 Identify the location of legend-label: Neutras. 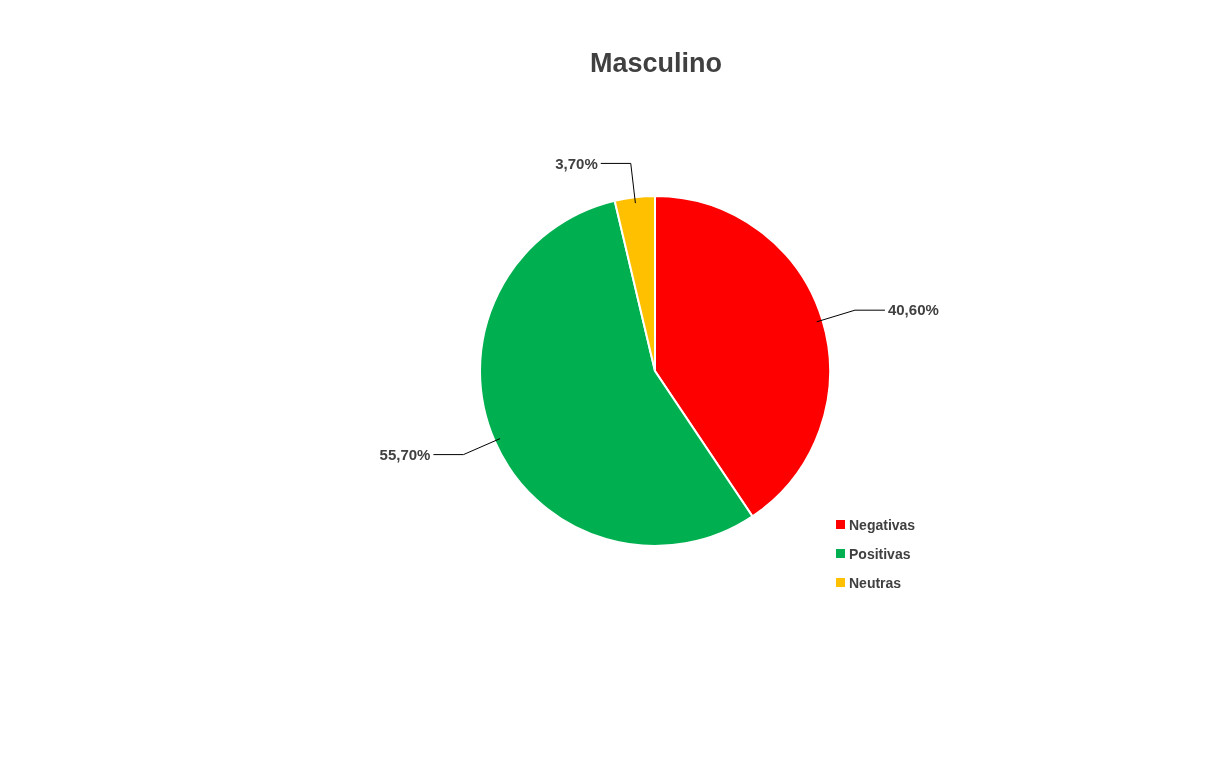
(875, 582).